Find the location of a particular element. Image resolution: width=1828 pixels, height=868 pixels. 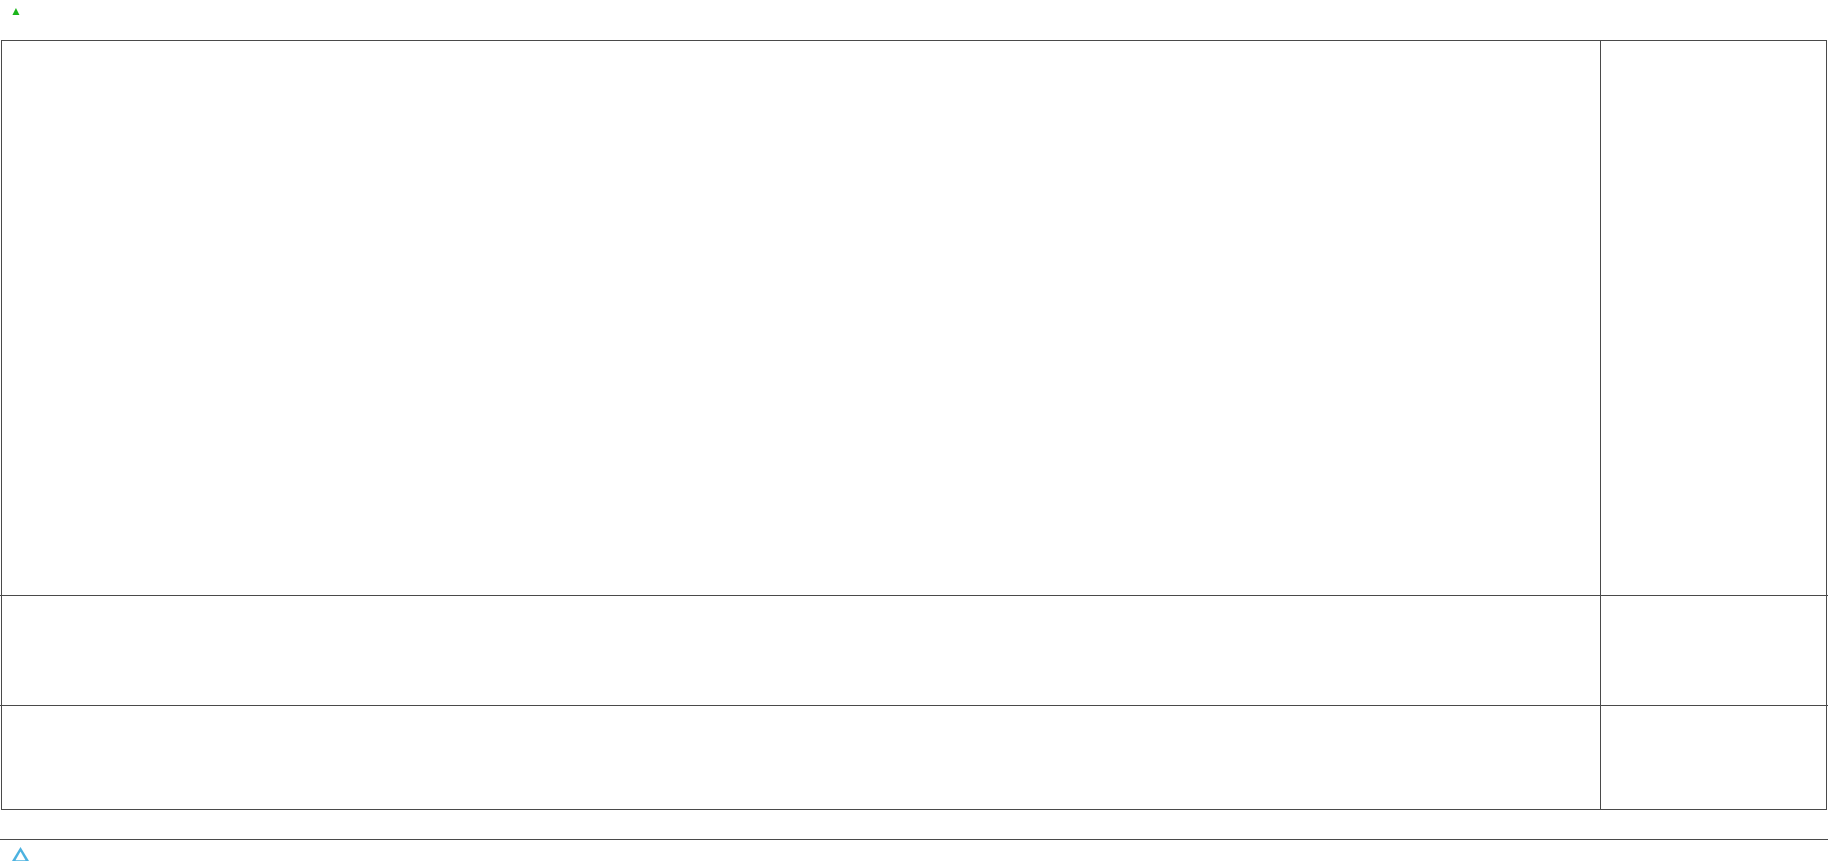

rsi-pane is located at coordinates (914, 650).